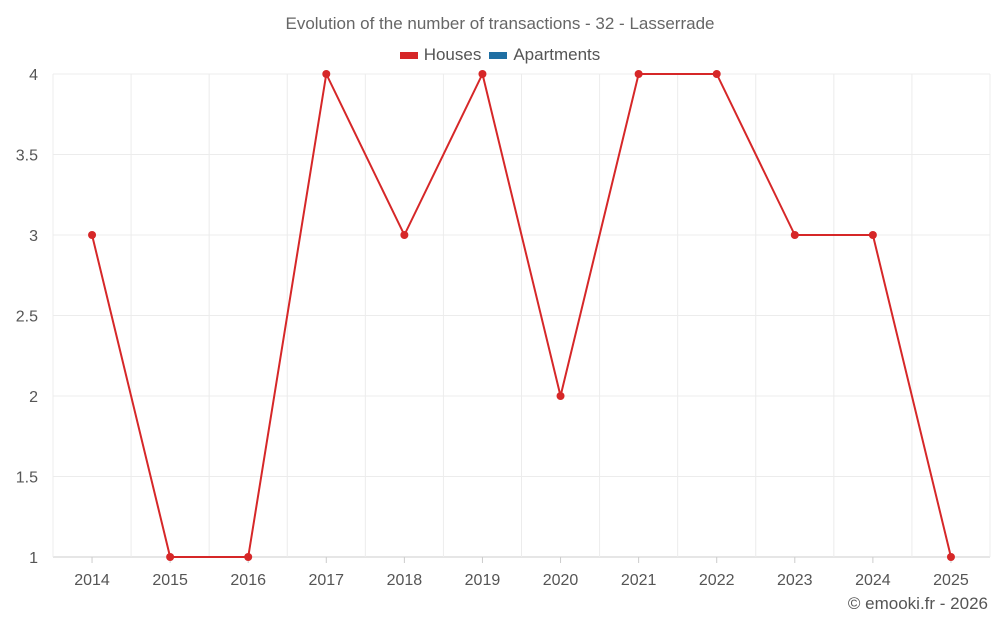  I want to click on legend-item-apartments: Apartments, so click(544, 55).